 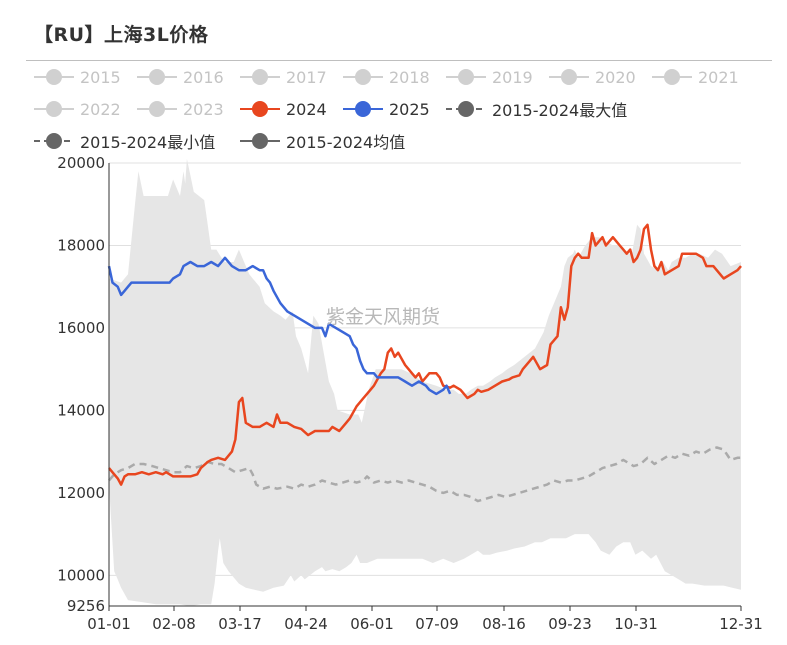 I want to click on legend-label: 2025, so click(x=409, y=109).